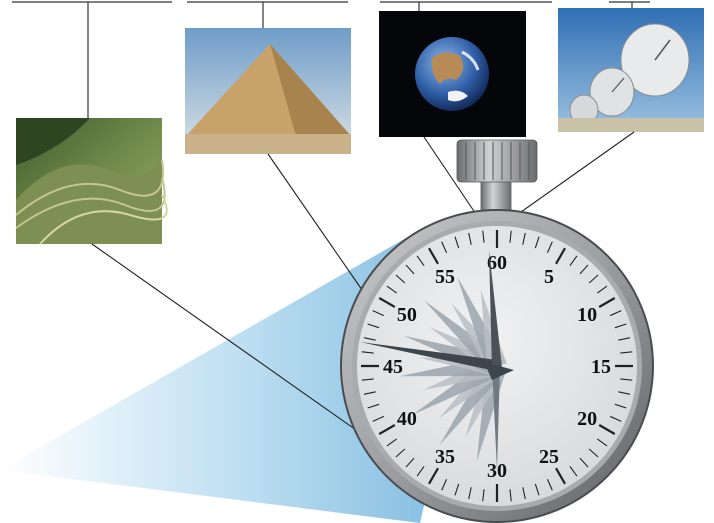 This screenshot has height=523, width=714. Describe the element at coordinates (631, 70) in the screenshot. I see `photo-radio-telescopes` at that location.